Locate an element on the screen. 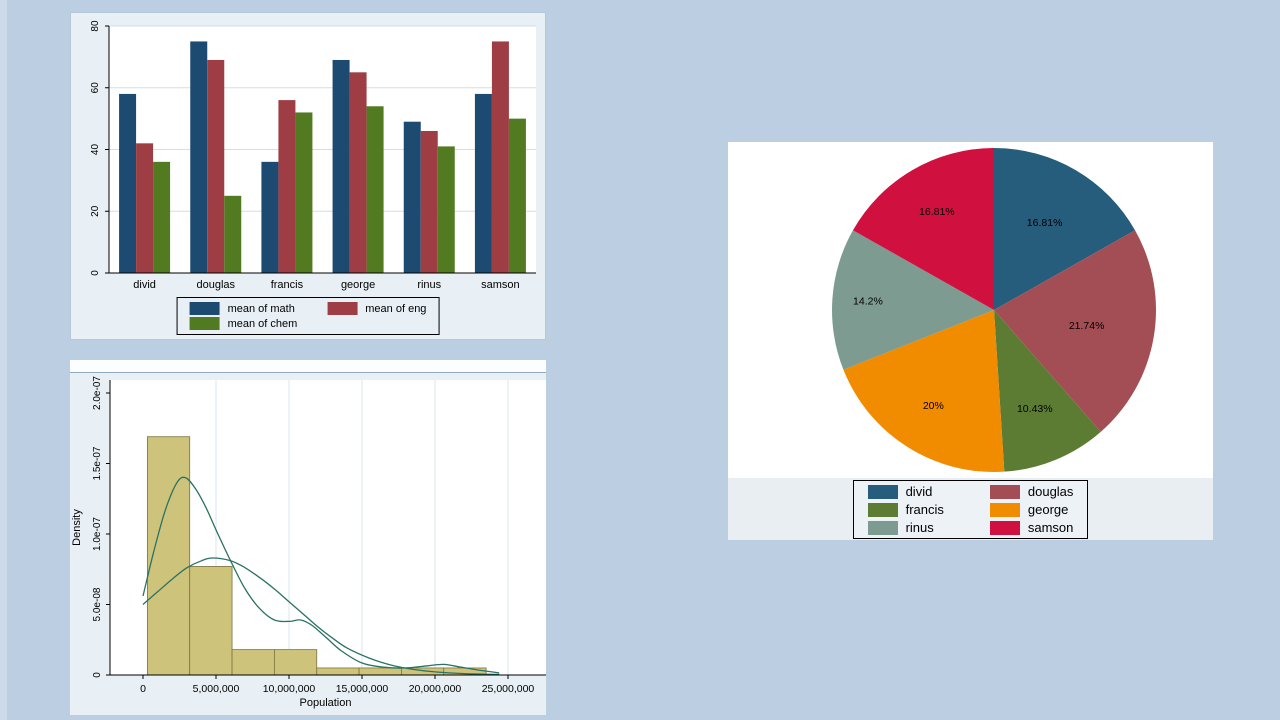 The image size is (1280, 720). legend-label-samson: samson is located at coordinates (1050, 527).